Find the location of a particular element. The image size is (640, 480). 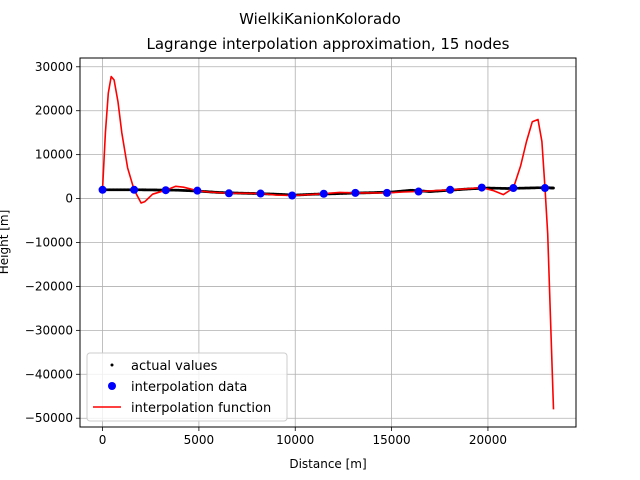

x-tick-label: 0 is located at coordinates (103, 440).